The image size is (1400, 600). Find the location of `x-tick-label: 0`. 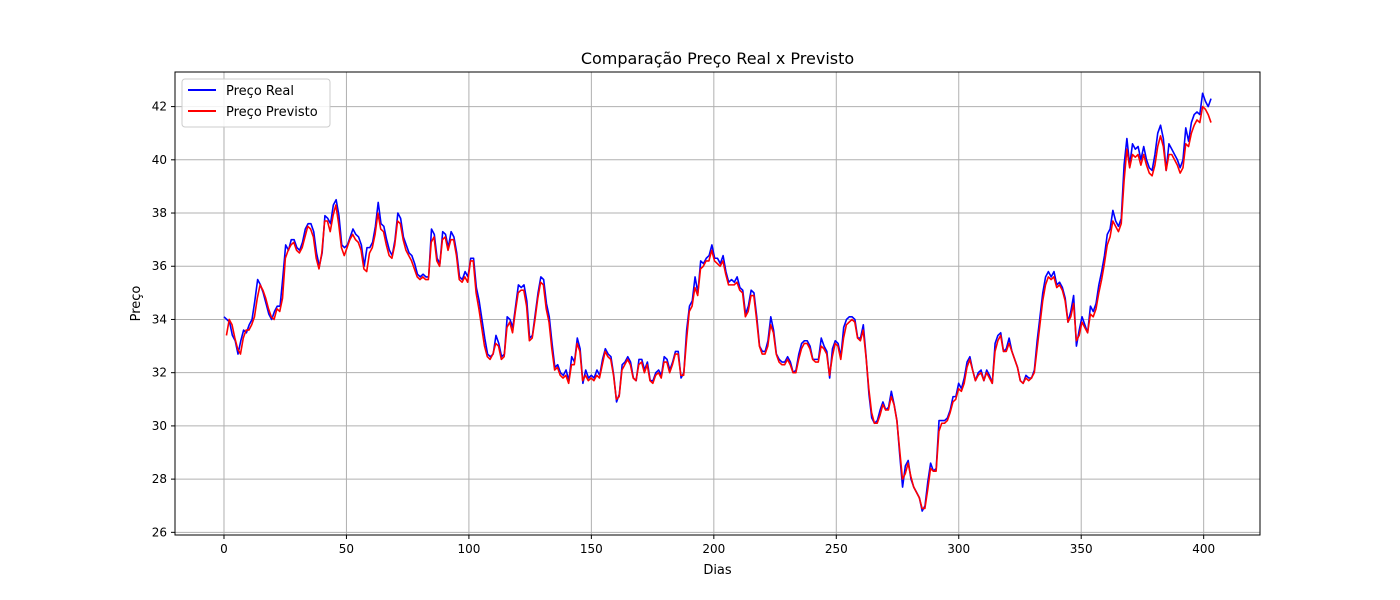

x-tick-label: 0 is located at coordinates (224, 549).